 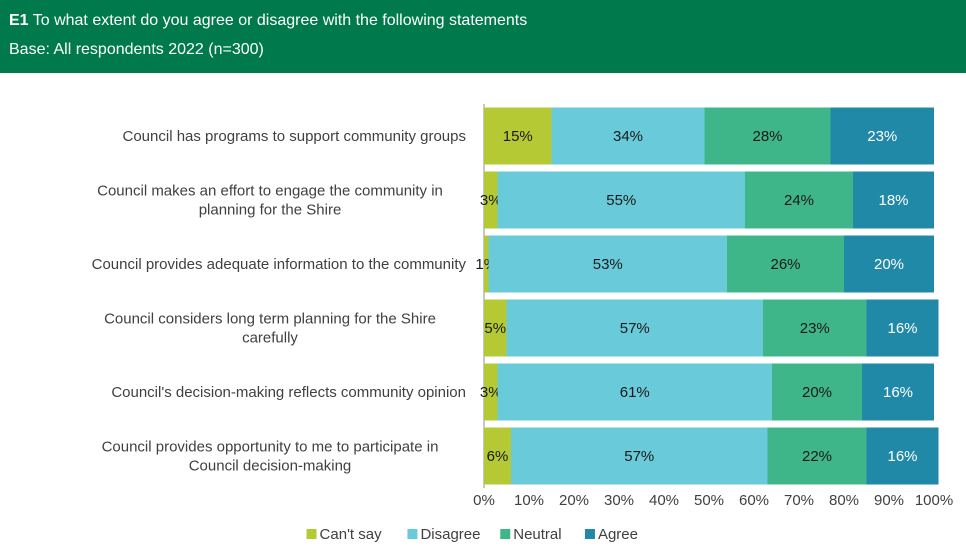 I want to click on legend-swatch-disagree, so click(x=412, y=534).